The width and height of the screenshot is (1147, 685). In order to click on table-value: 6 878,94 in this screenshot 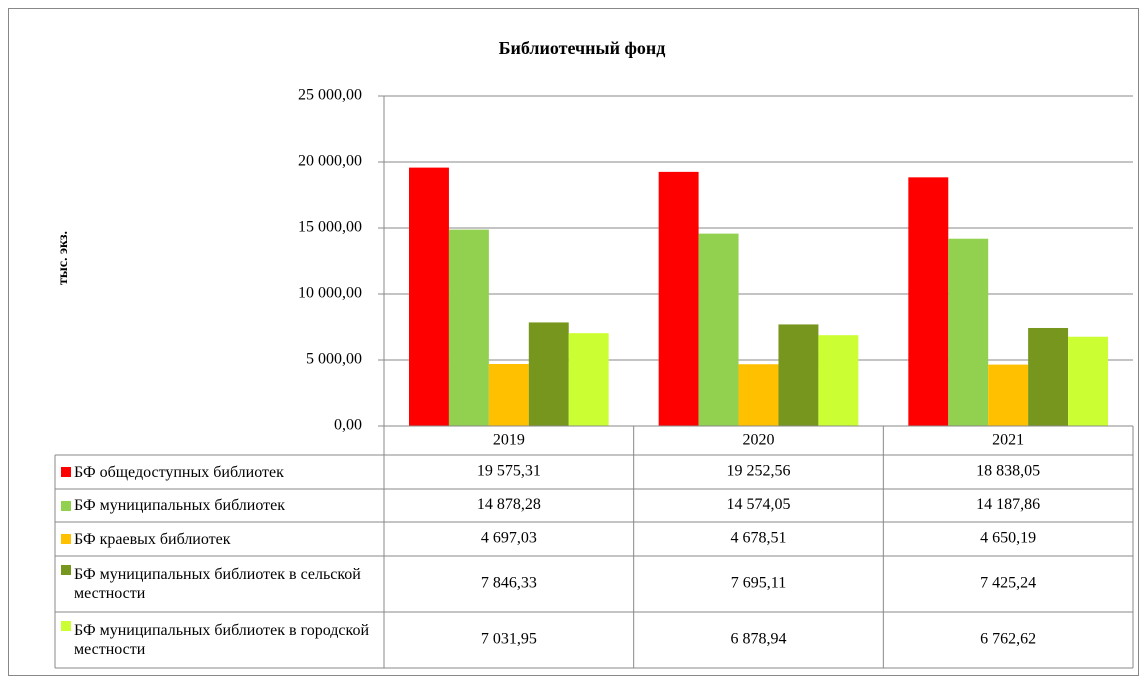, I will do `click(759, 639)`.